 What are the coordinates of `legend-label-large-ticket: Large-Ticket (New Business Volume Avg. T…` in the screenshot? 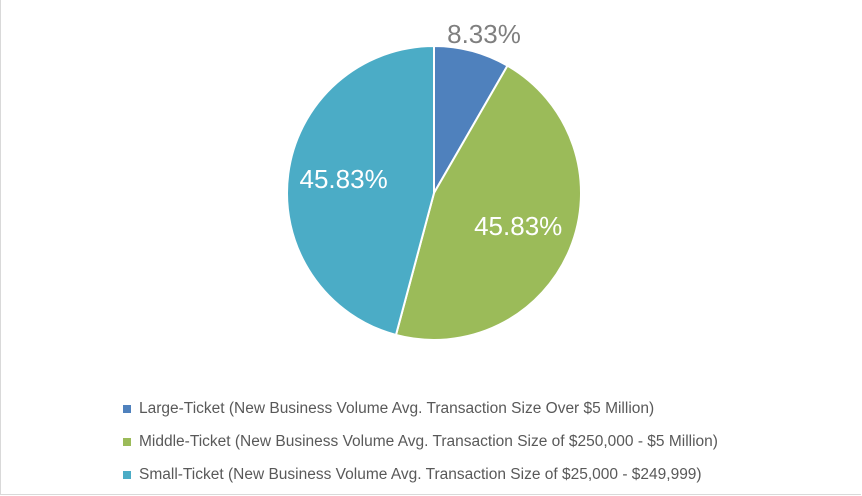 It's located at (397, 408).